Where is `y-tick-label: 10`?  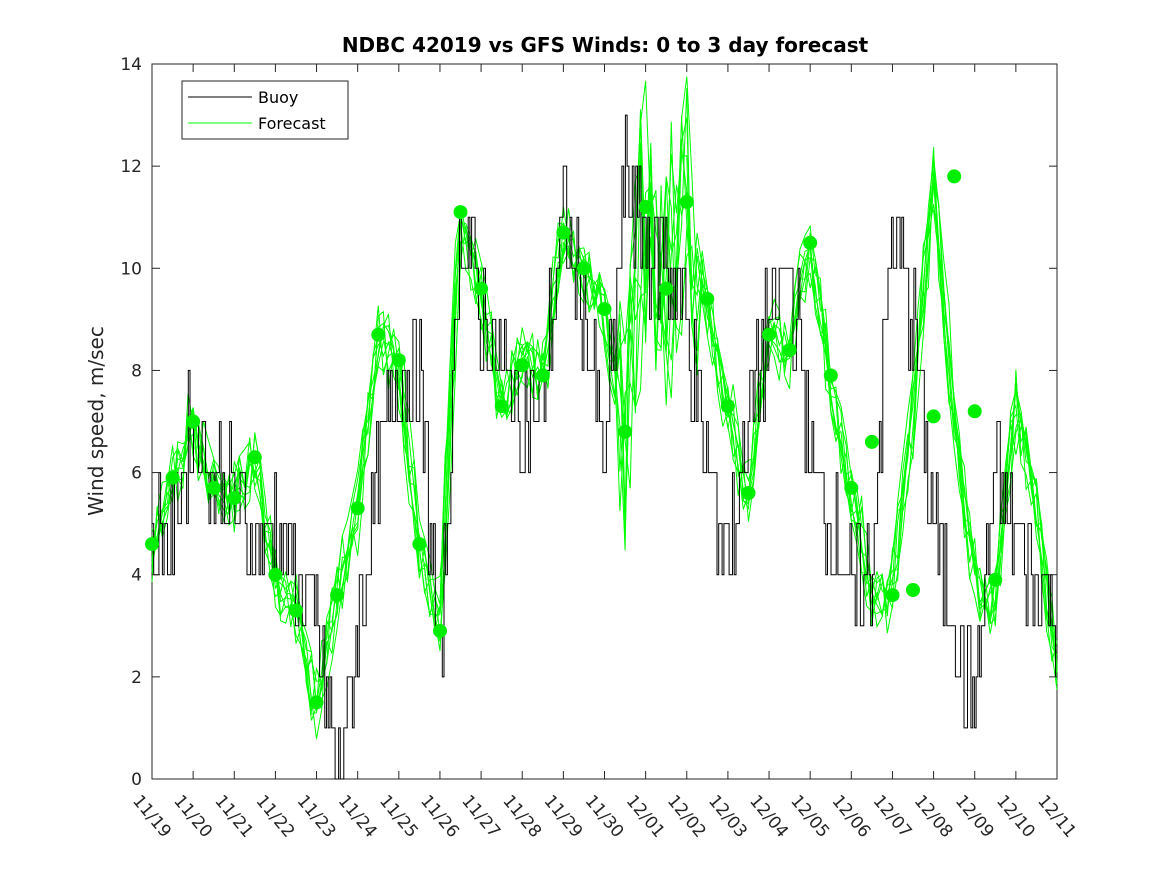
y-tick-label: 10 is located at coordinates (131, 269).